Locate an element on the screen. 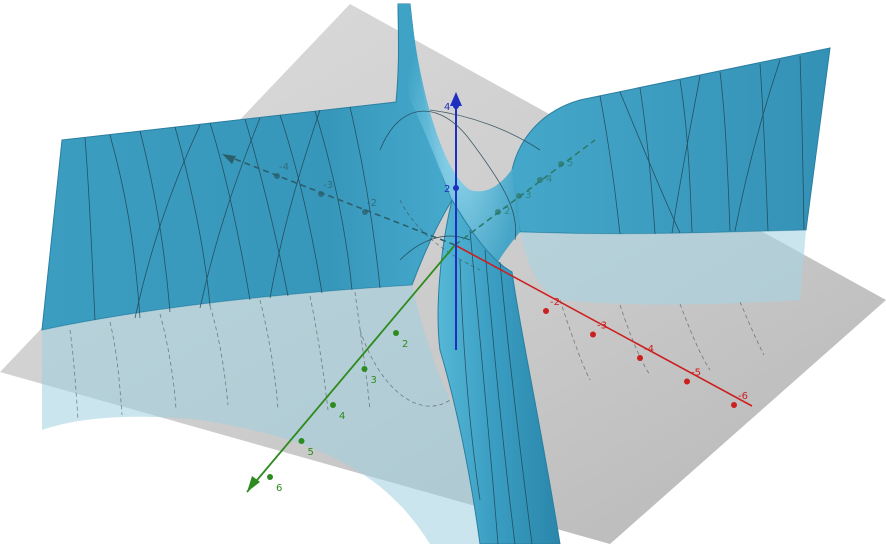 This screenshot has width=886, height=544. y-axis-ticks: 2 3 4 5 6 is located at coordinates (337, 412).